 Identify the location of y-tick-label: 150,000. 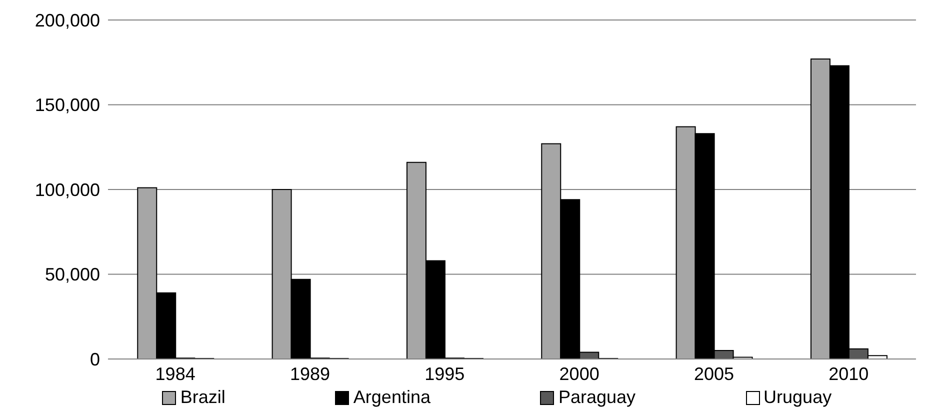
(67, 105).